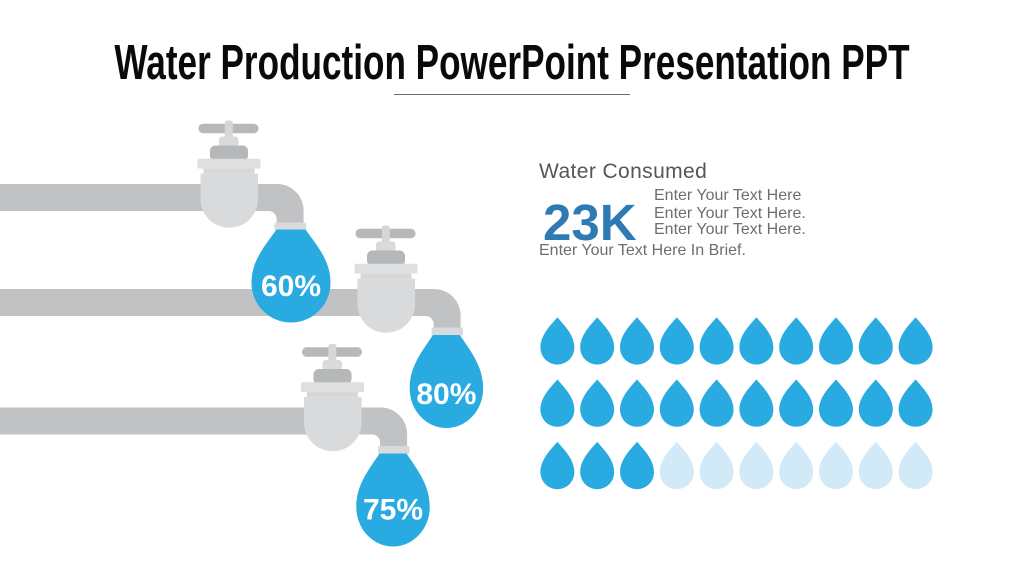  Describe the element at coordinates (393, 510) in the screenshot. I see `svg-text: 75%` at that location.